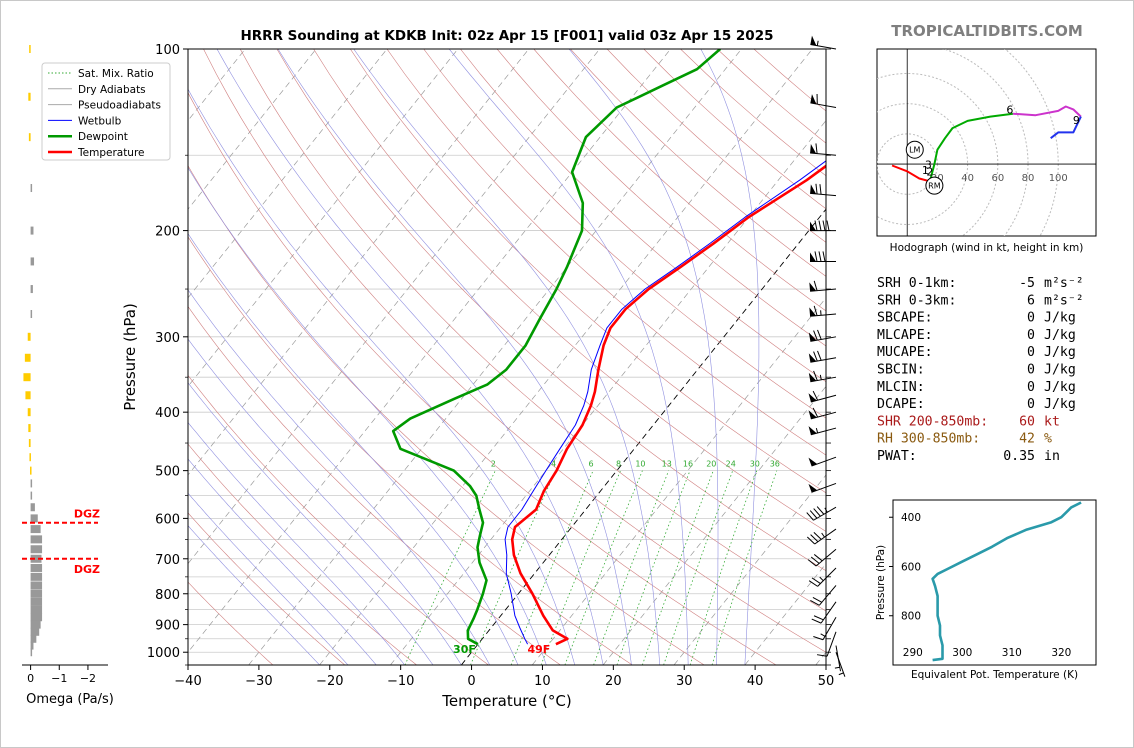  Describe the element at coordinates (914, 149) in the screenshot. I see `storm-motion-marker` at that location.